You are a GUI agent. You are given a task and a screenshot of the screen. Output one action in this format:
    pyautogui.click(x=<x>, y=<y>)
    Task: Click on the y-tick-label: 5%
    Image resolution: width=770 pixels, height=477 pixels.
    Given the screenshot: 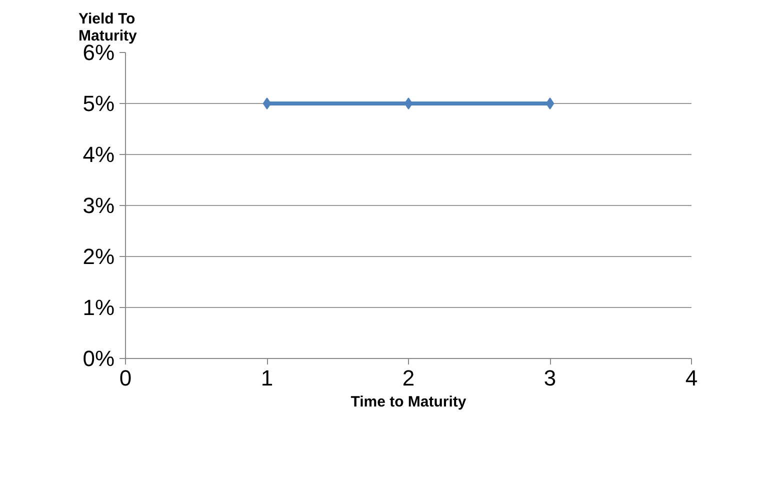 What is the action you would take?
    pyautogui.click(x=98, y=103)
    